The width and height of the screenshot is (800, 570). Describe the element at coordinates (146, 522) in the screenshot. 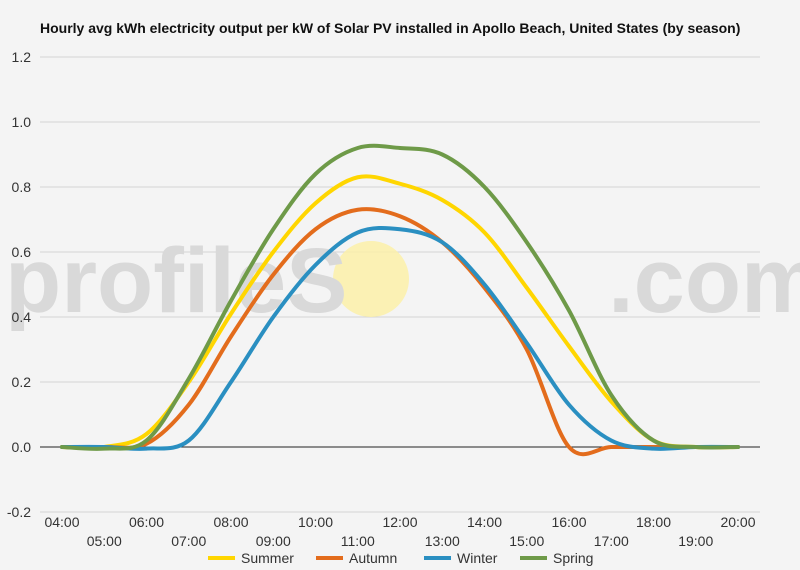

I see `x-tick-label: 06:00` at that location.